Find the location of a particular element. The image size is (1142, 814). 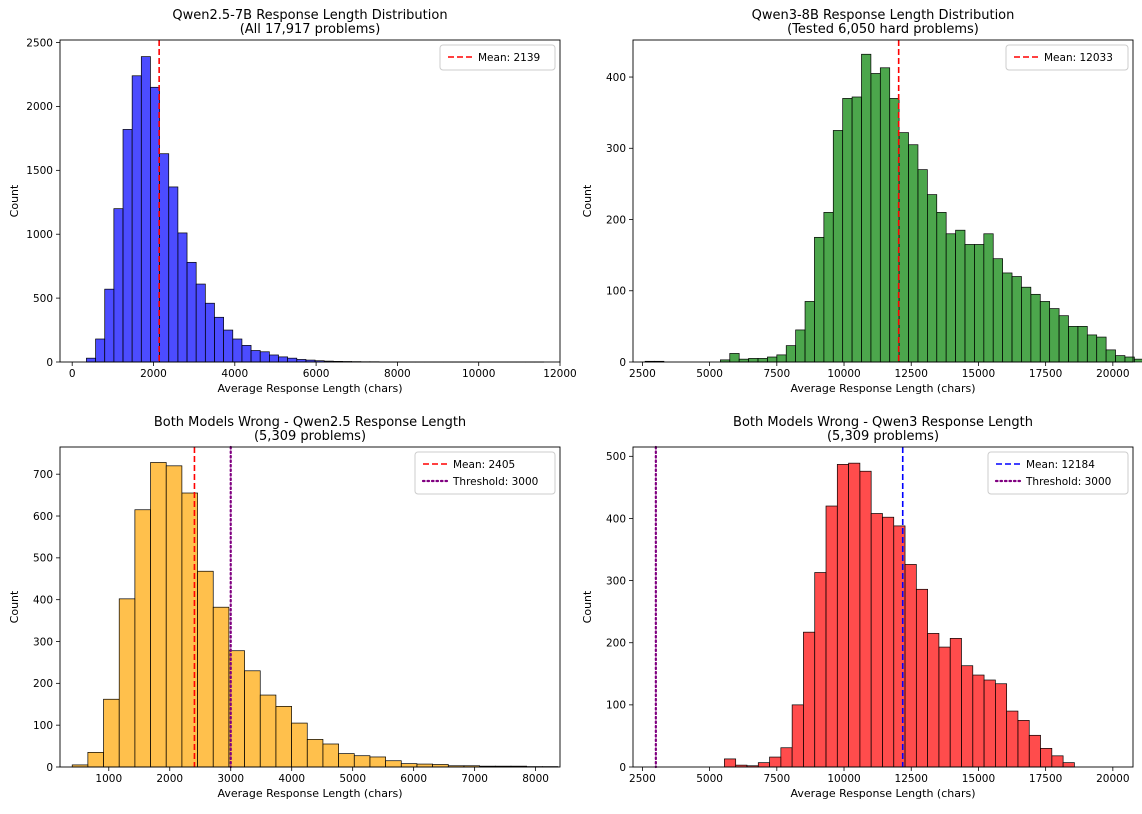

x-tick-label: 12500 is located at coordinates (911, 779).